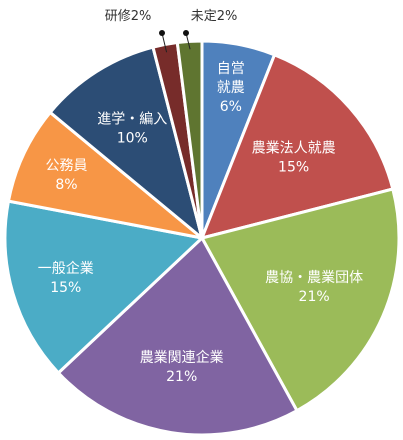  What do you see at coordinates (231, 88) in the screenshot?
I see `slice-label-1: 自営就農 6%` at bounding box center [231, 88].